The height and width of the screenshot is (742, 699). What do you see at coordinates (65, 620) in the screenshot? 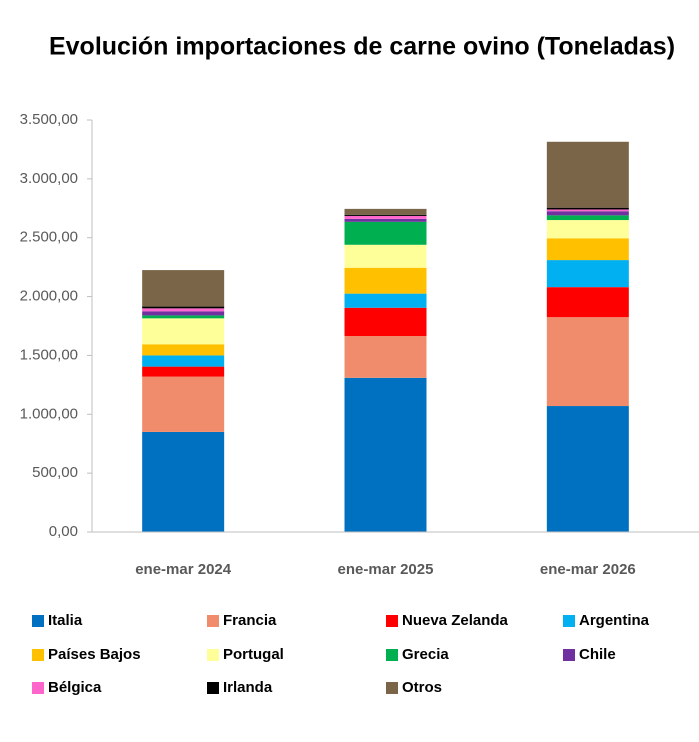
I see `legend-label: Italia` at bounding box center [65, 620].